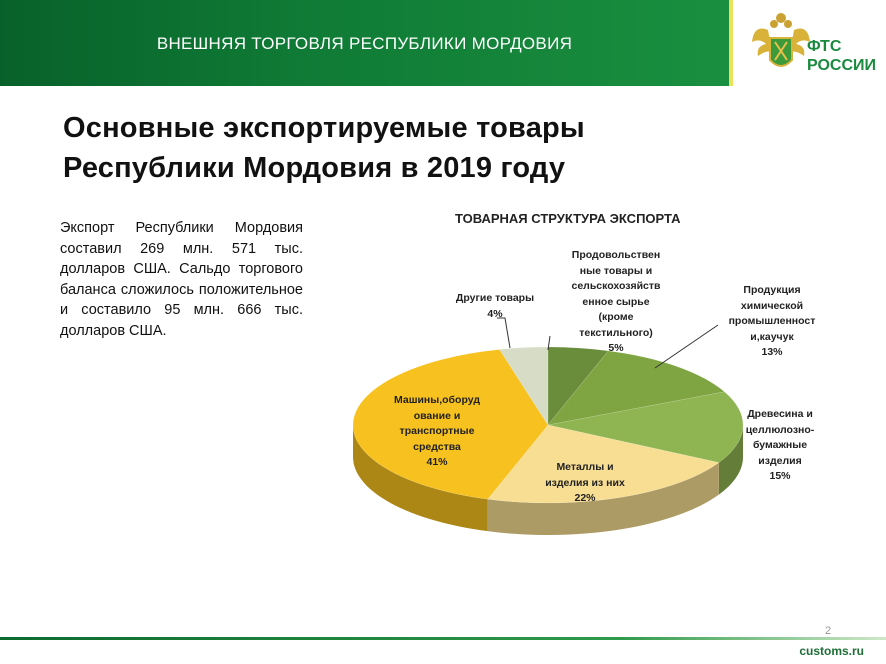 This screenshot has height=664, width=886. I want to click on page-number: 2, so click(828, 631).